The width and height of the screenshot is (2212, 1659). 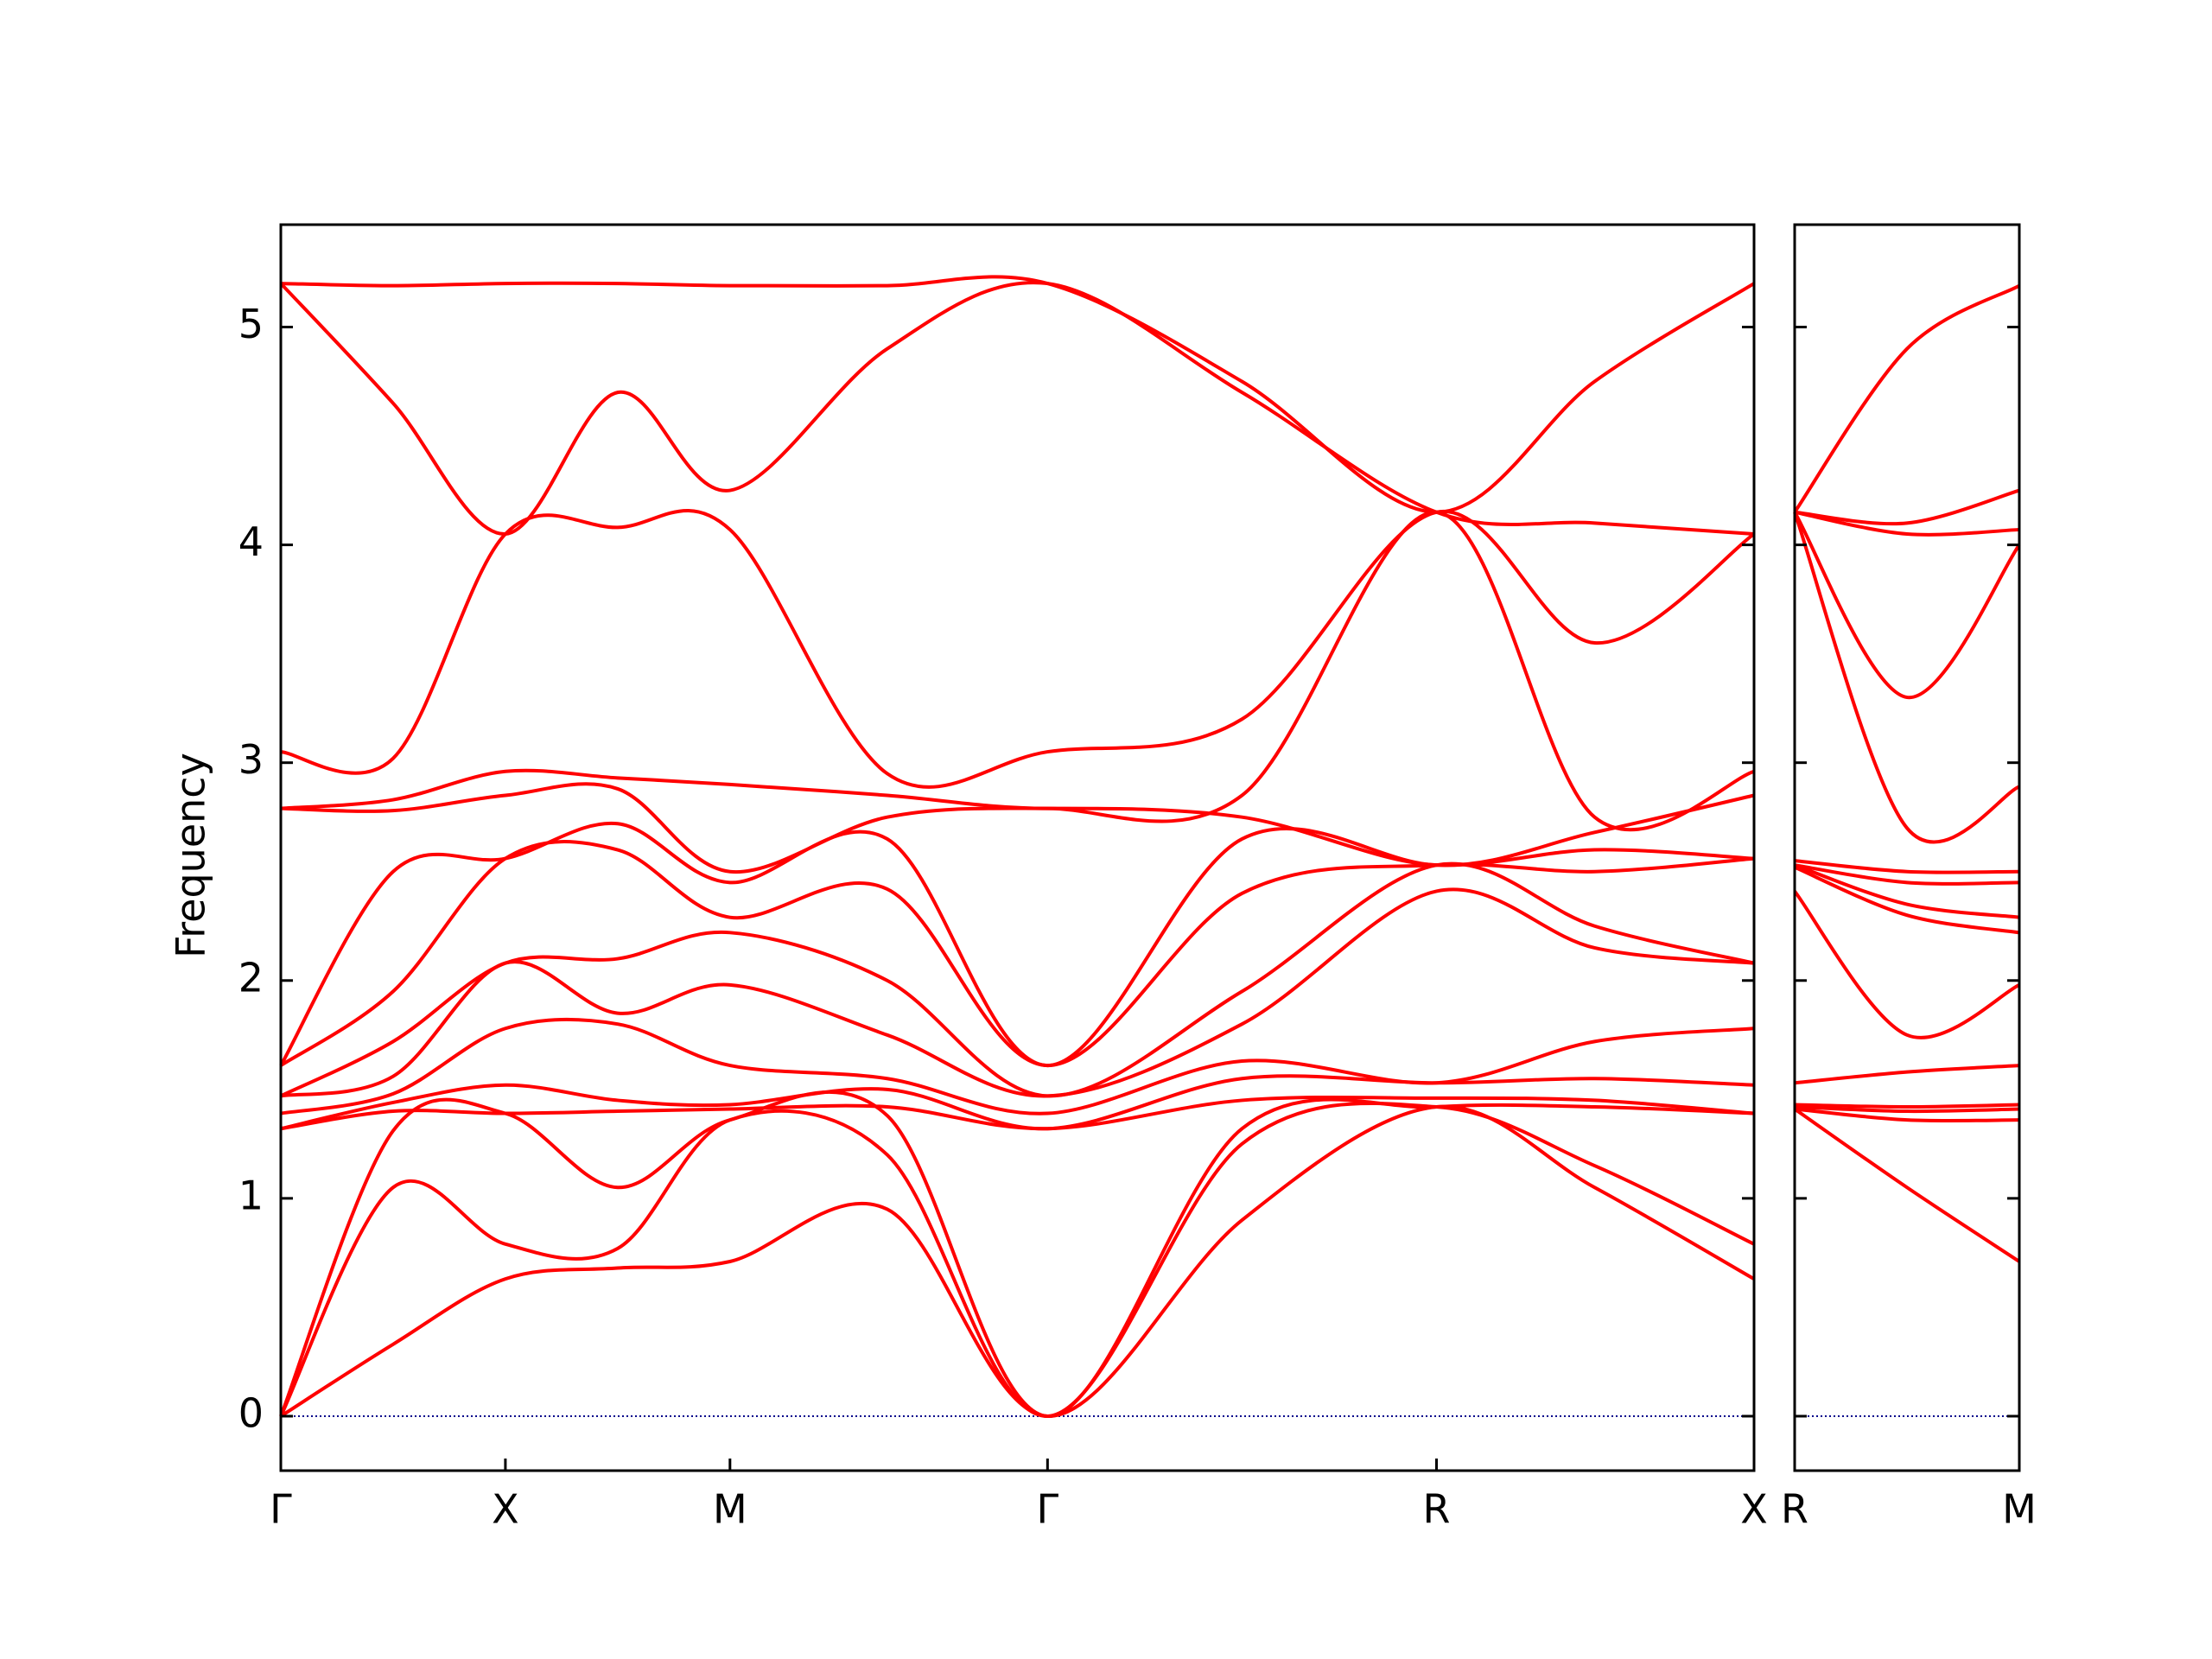 What do you see at coordinates (191, 855) in the screenshot?
I see `y-axis-label: Frequency` at bounding box center [191, 855].